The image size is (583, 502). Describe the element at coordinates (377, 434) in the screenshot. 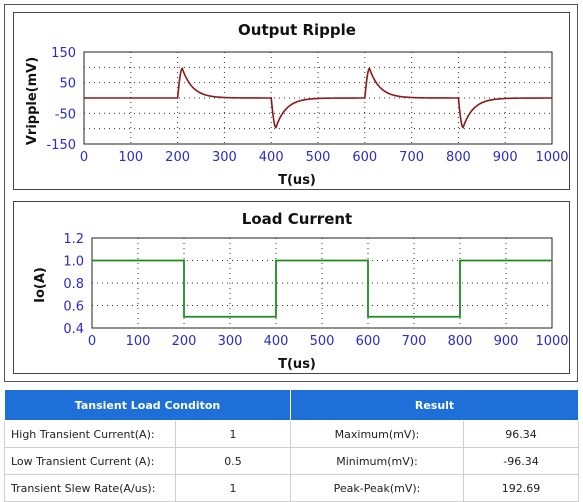

I see `result-label: Maximum(mV):` at that location.